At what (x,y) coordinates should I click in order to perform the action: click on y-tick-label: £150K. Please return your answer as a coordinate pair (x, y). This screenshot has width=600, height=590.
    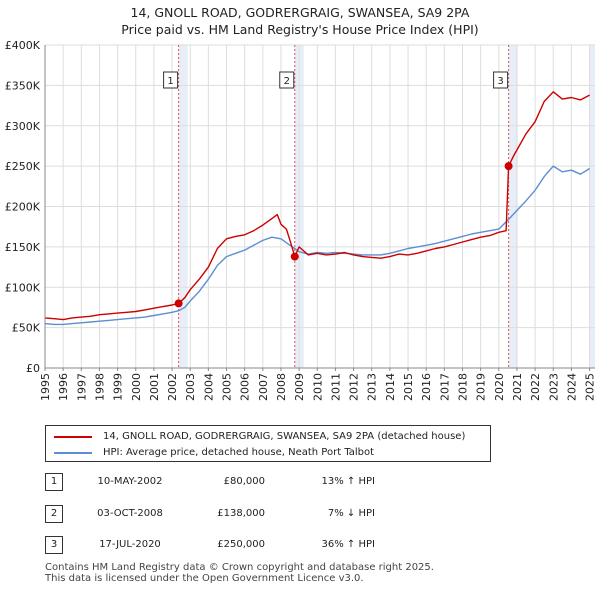
    Looking at the image, I should click on (23, 247).